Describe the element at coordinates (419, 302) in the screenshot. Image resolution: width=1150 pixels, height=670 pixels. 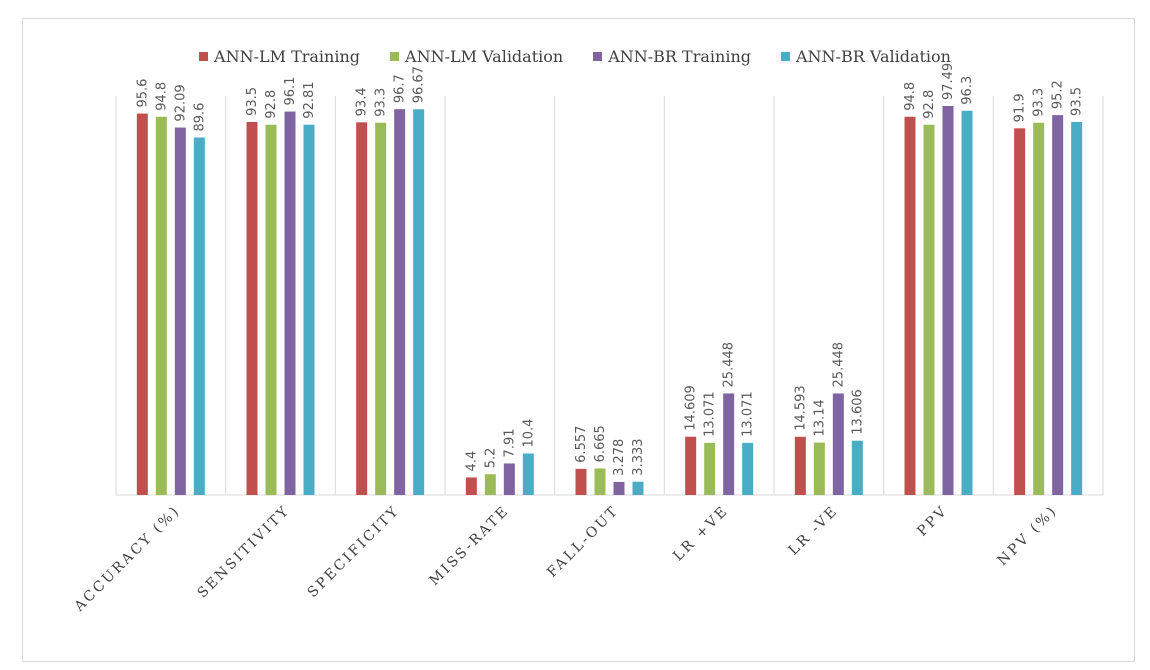
I see `bar-ann-br-validation-specificity` at that location.